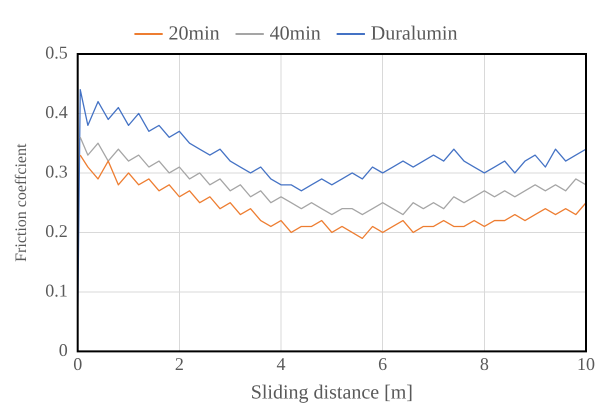 The height and width of the screenshot is (409, 598). I want to click on x-tick-label: 2, so click(179, 364).